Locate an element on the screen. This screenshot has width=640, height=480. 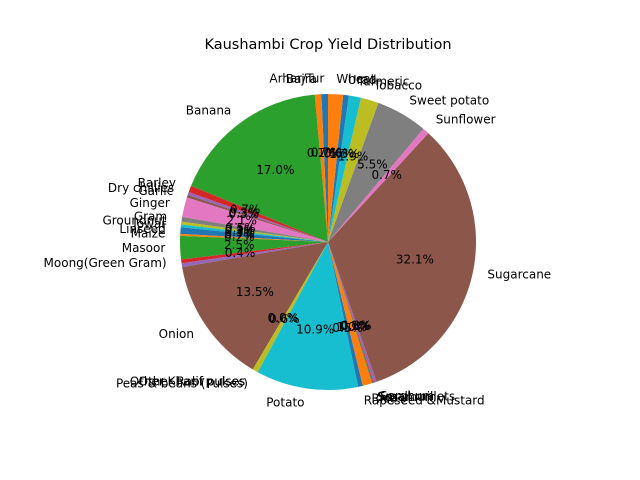
label-rapeseed-mustard: Rapeseed &Mustard is located at coordinates (424, 400).